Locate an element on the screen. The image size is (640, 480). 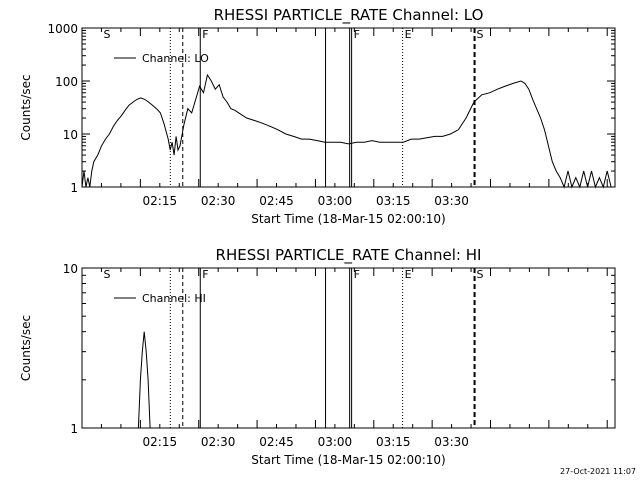
plot-timestamp: 27-Oct-2021 11:07 is located at coordinates (598, 471).